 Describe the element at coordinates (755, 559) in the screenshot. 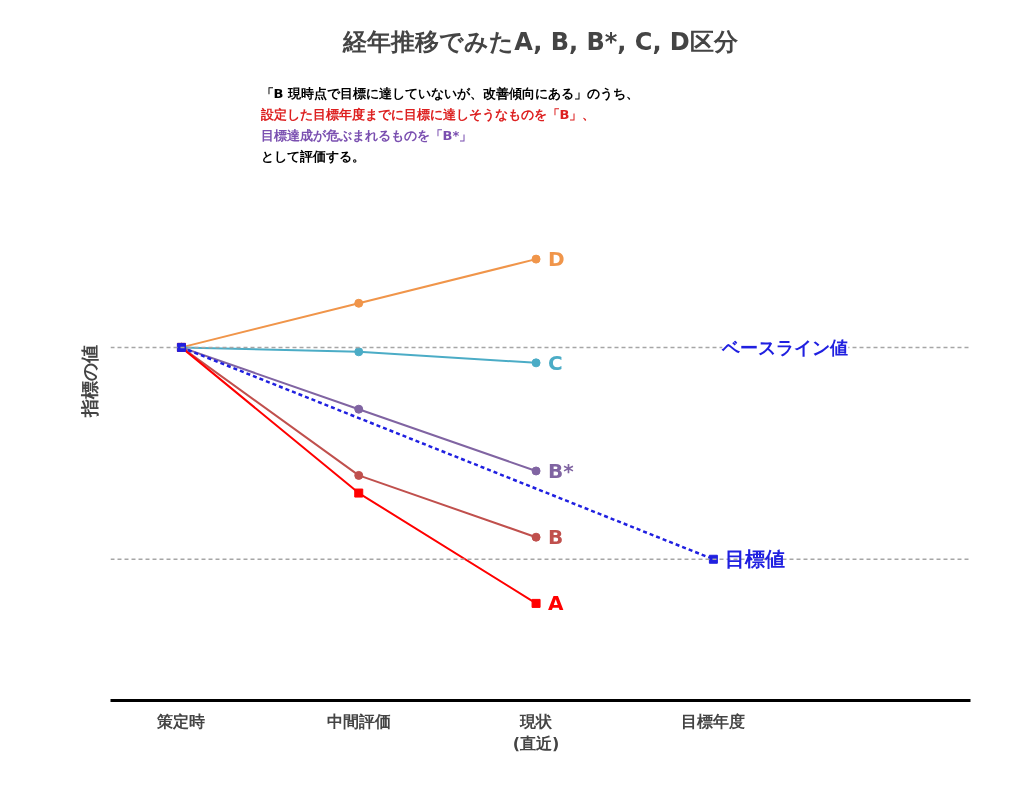

I see `series-label: 目標値` at that location.